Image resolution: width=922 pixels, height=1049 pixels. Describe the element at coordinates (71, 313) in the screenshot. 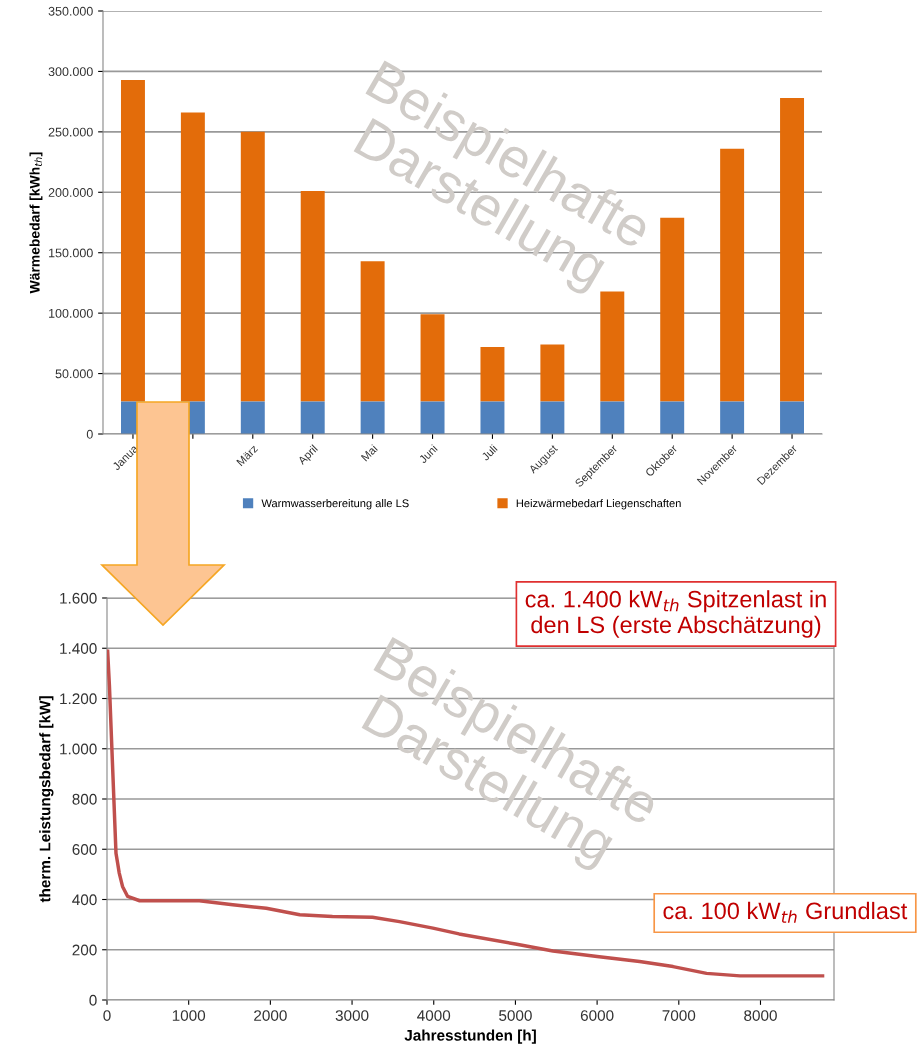

I see `y-tick-label: 100.000` at that location.